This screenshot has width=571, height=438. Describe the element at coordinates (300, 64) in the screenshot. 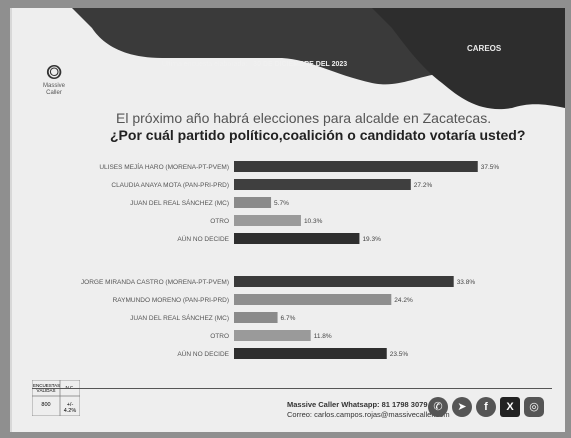

I see `survey-date: 30 DE DICIEMBRE DEL 2023` at that location.